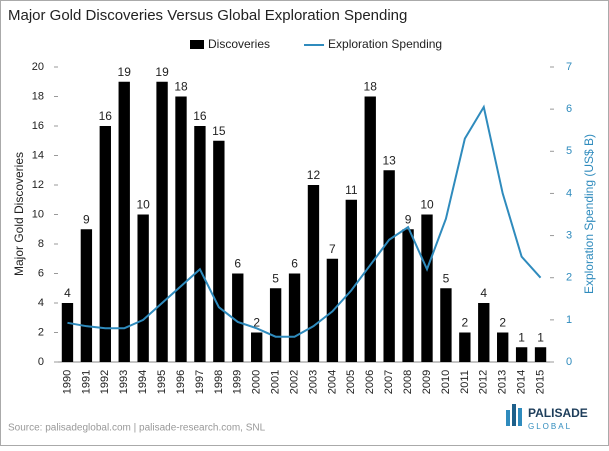 This screenshot has width=609, height=451. Describe the element at coordinates (522, 382) in the screenshot. I see `x-tick-label: 2014` at that location.